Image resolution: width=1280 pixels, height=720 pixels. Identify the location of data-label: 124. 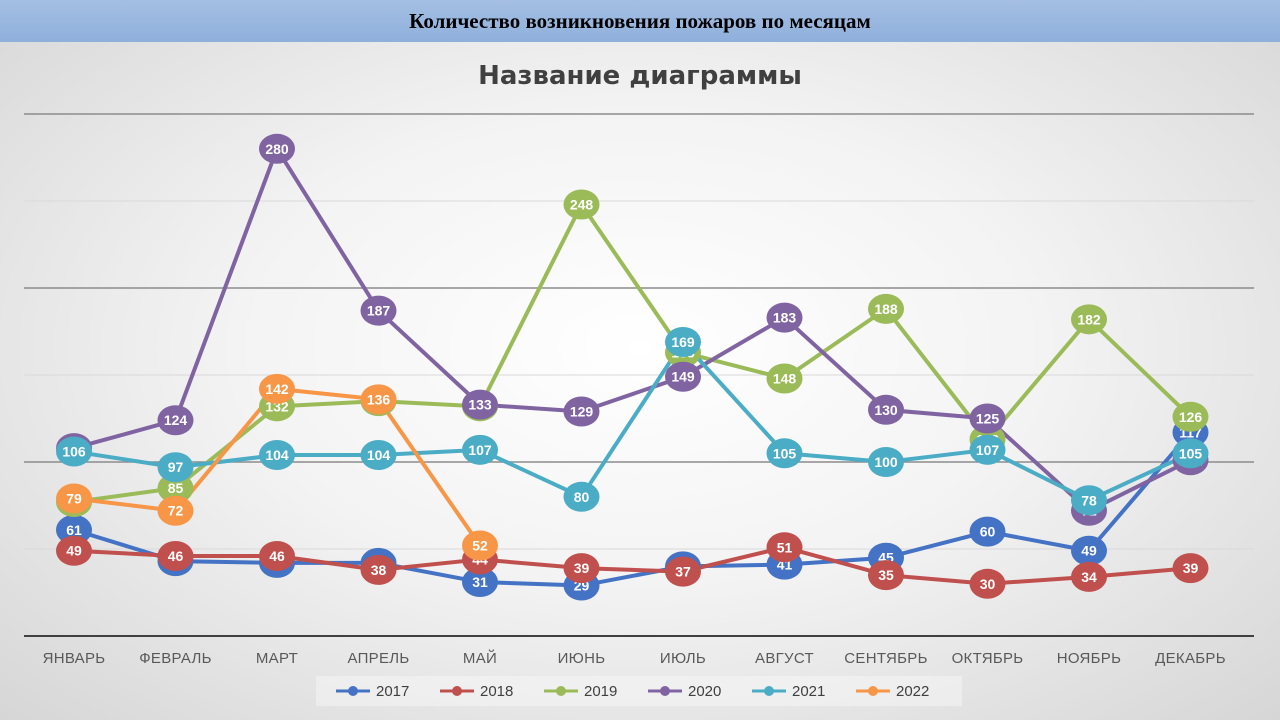
(176, 420).